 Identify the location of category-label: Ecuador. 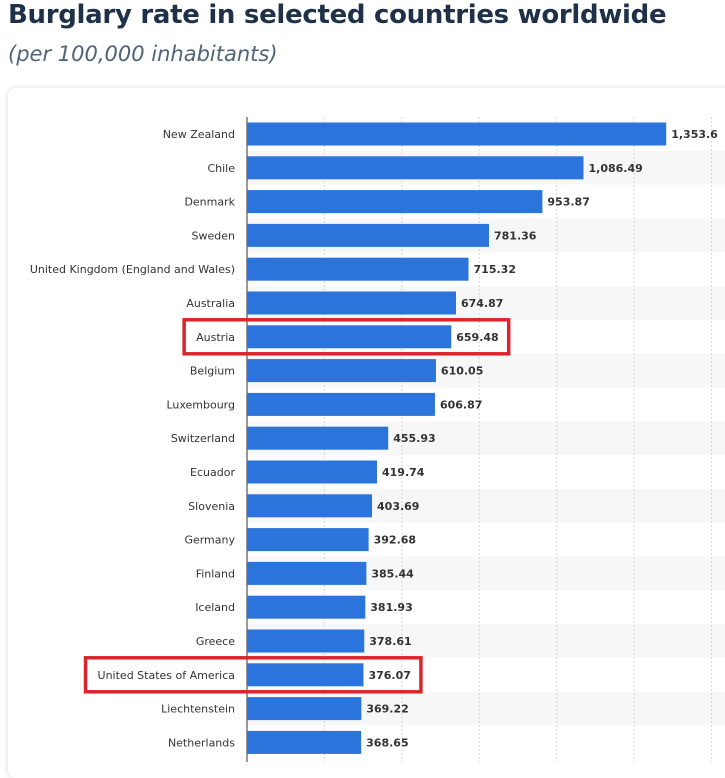
(212, 472).